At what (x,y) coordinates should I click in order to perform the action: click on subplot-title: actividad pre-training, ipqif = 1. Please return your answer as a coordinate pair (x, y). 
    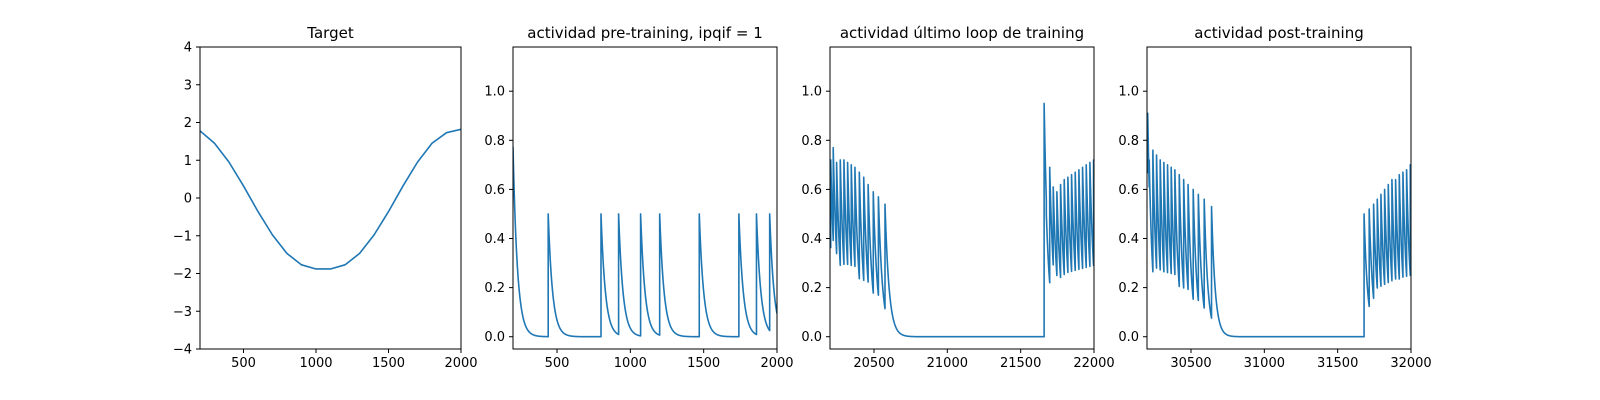
    Looking at the image, I should click on (645, 33).